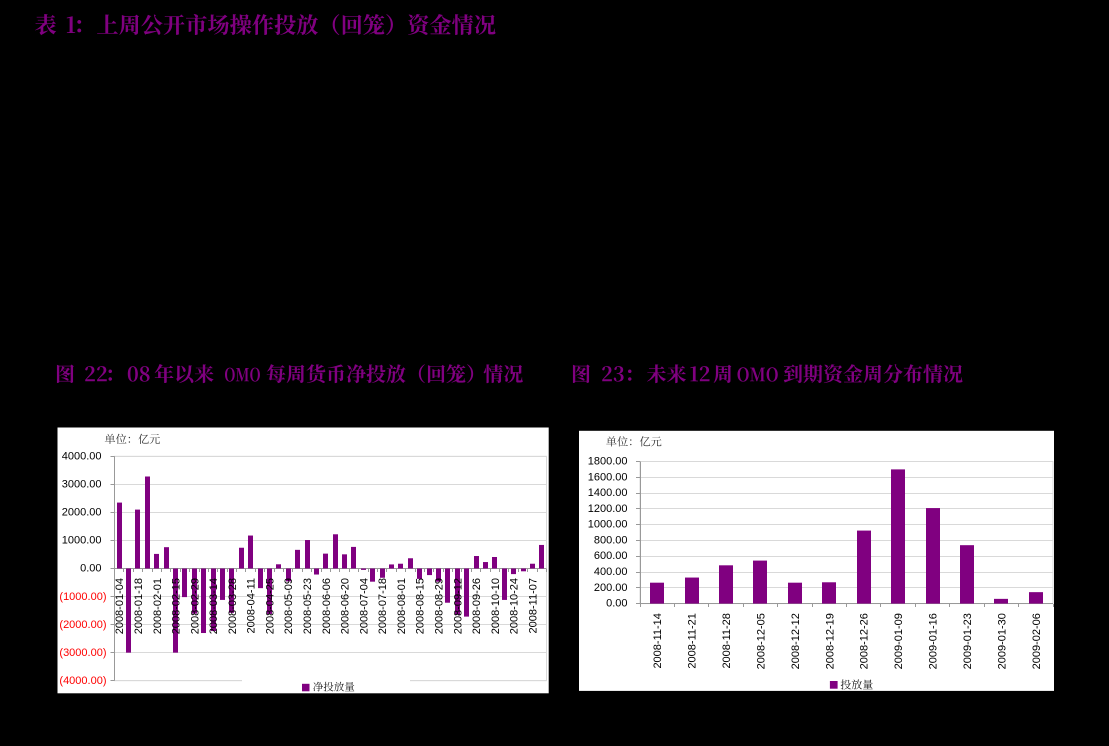  What do you see at coordinates (82, 512) in the screenshot?
I see `svg-text: 2000.00` at bounding box center [82, 512].